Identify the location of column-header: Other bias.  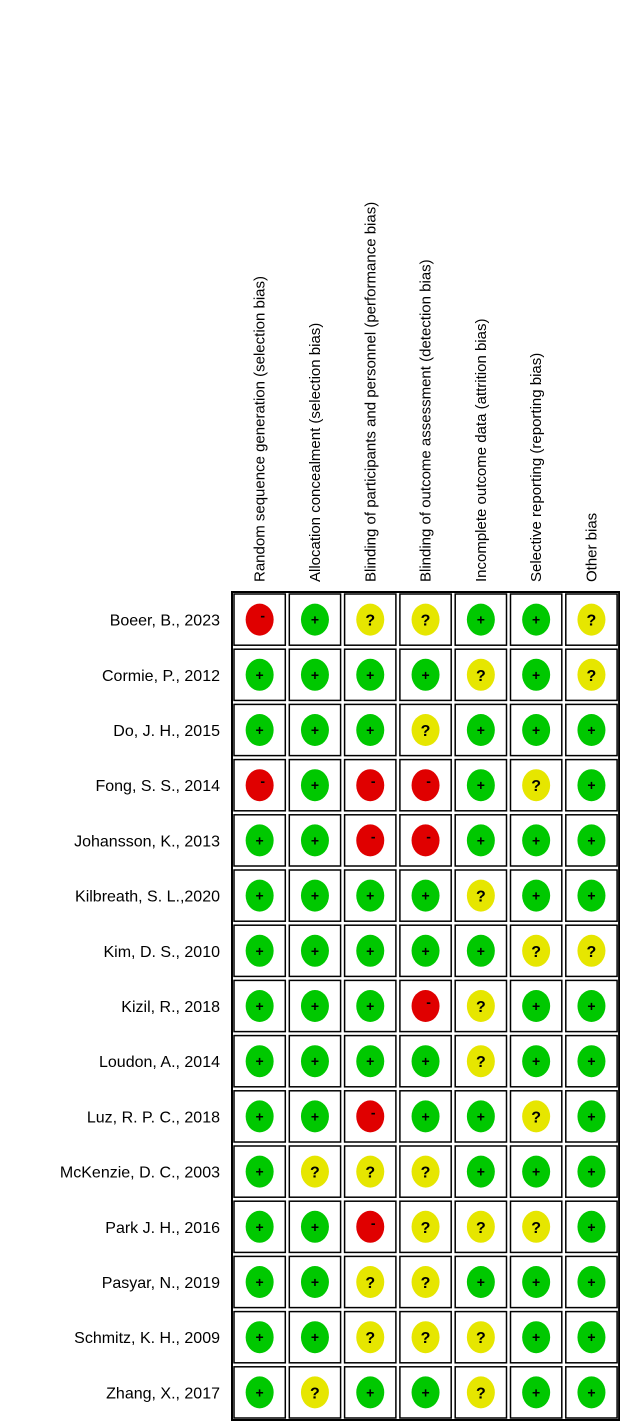
(591, 547).